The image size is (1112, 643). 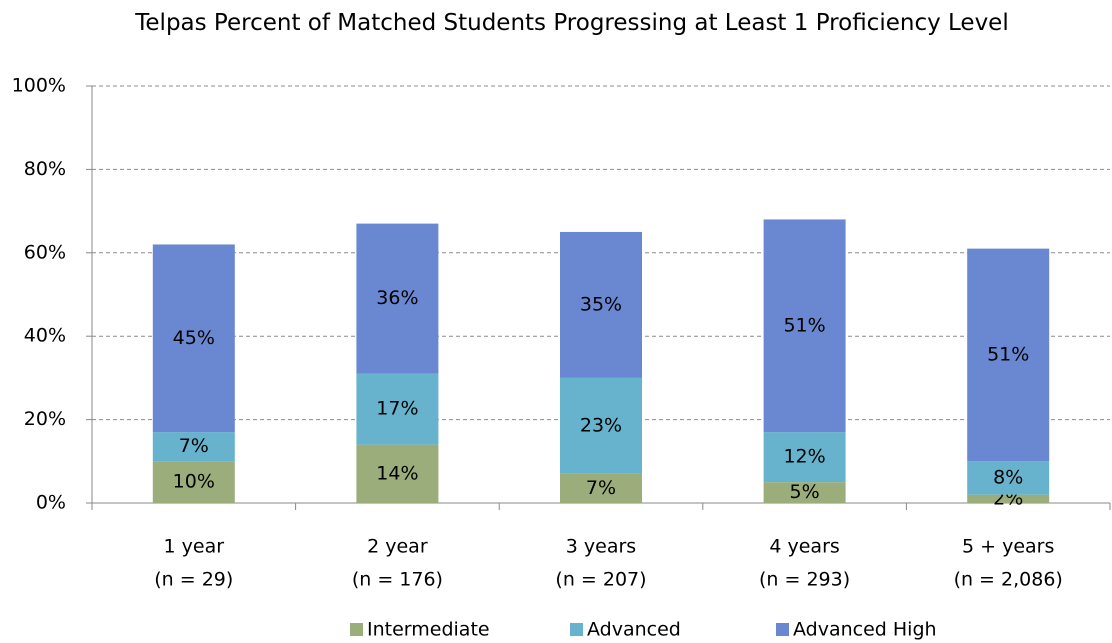 What do you see at coordinates (601, 547) in the screenshot?
I see `x-tick-label: 3 years` at bounding box center [601, 547].